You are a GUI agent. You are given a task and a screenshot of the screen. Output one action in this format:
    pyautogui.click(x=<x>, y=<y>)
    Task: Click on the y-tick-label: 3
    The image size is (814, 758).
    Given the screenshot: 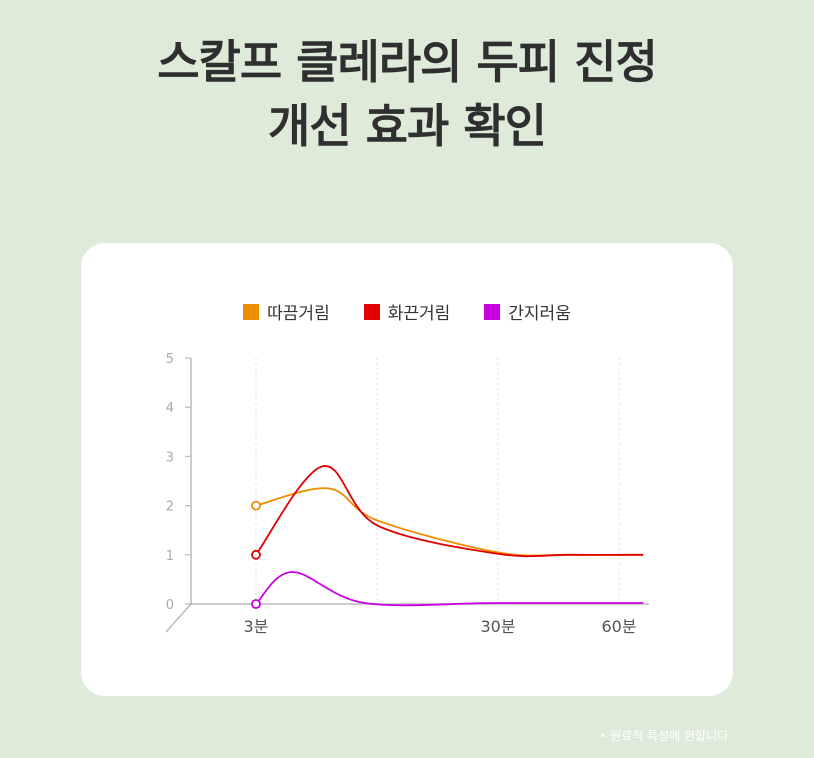 What is the action you would take?
    pyautogui.click(x=170, y=457)
    